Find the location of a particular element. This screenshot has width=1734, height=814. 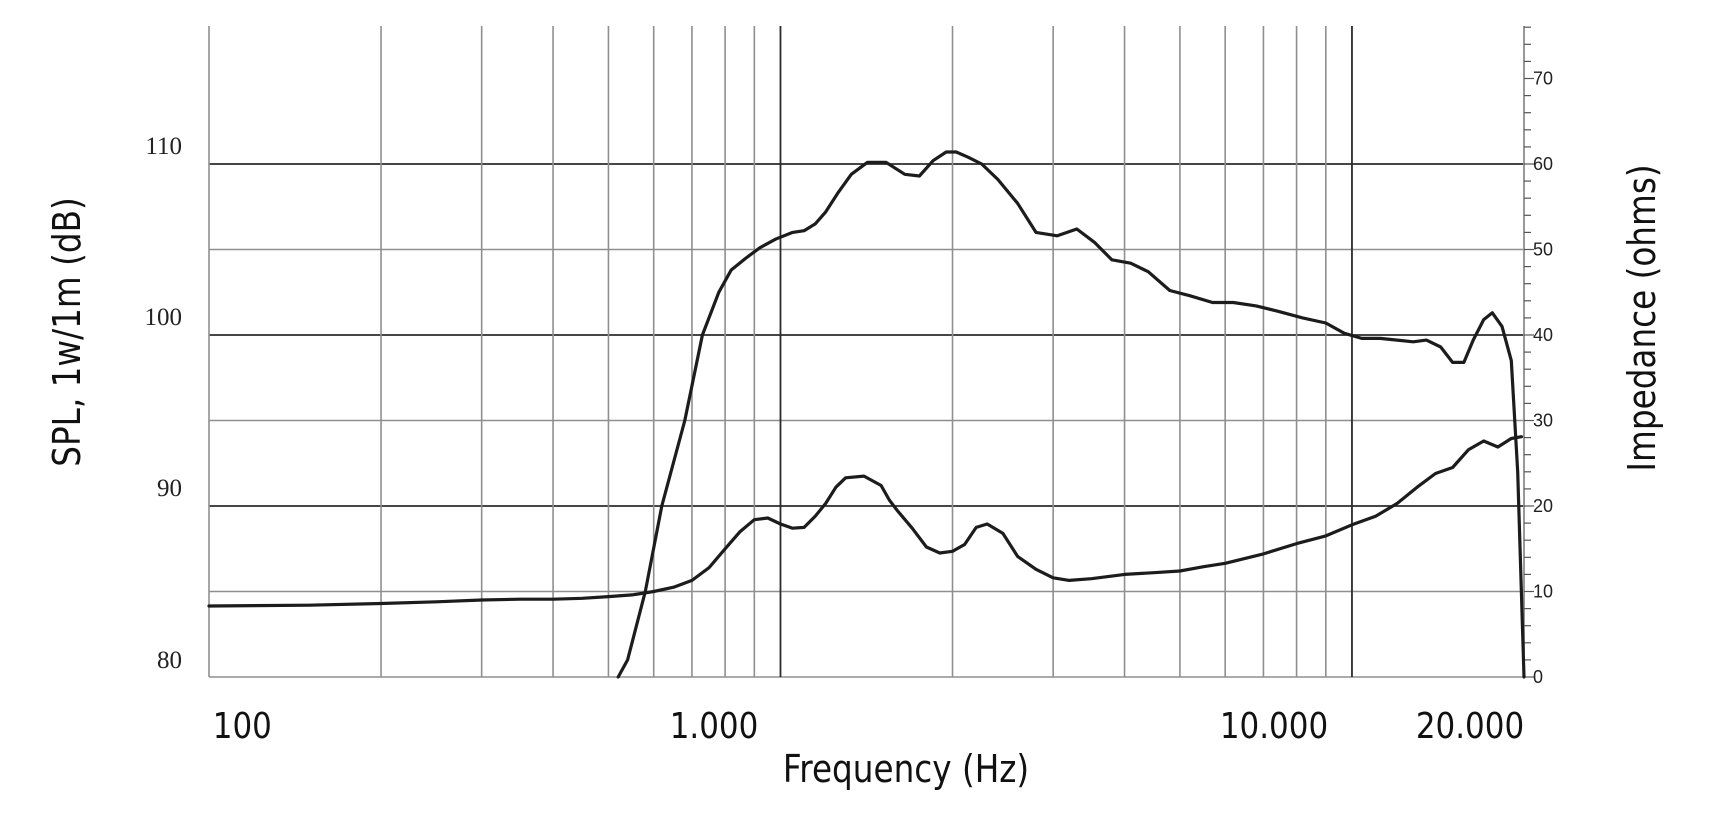

y-axis-label: SPL, 1w/1m (dB) is located at coordinates (68, 332).